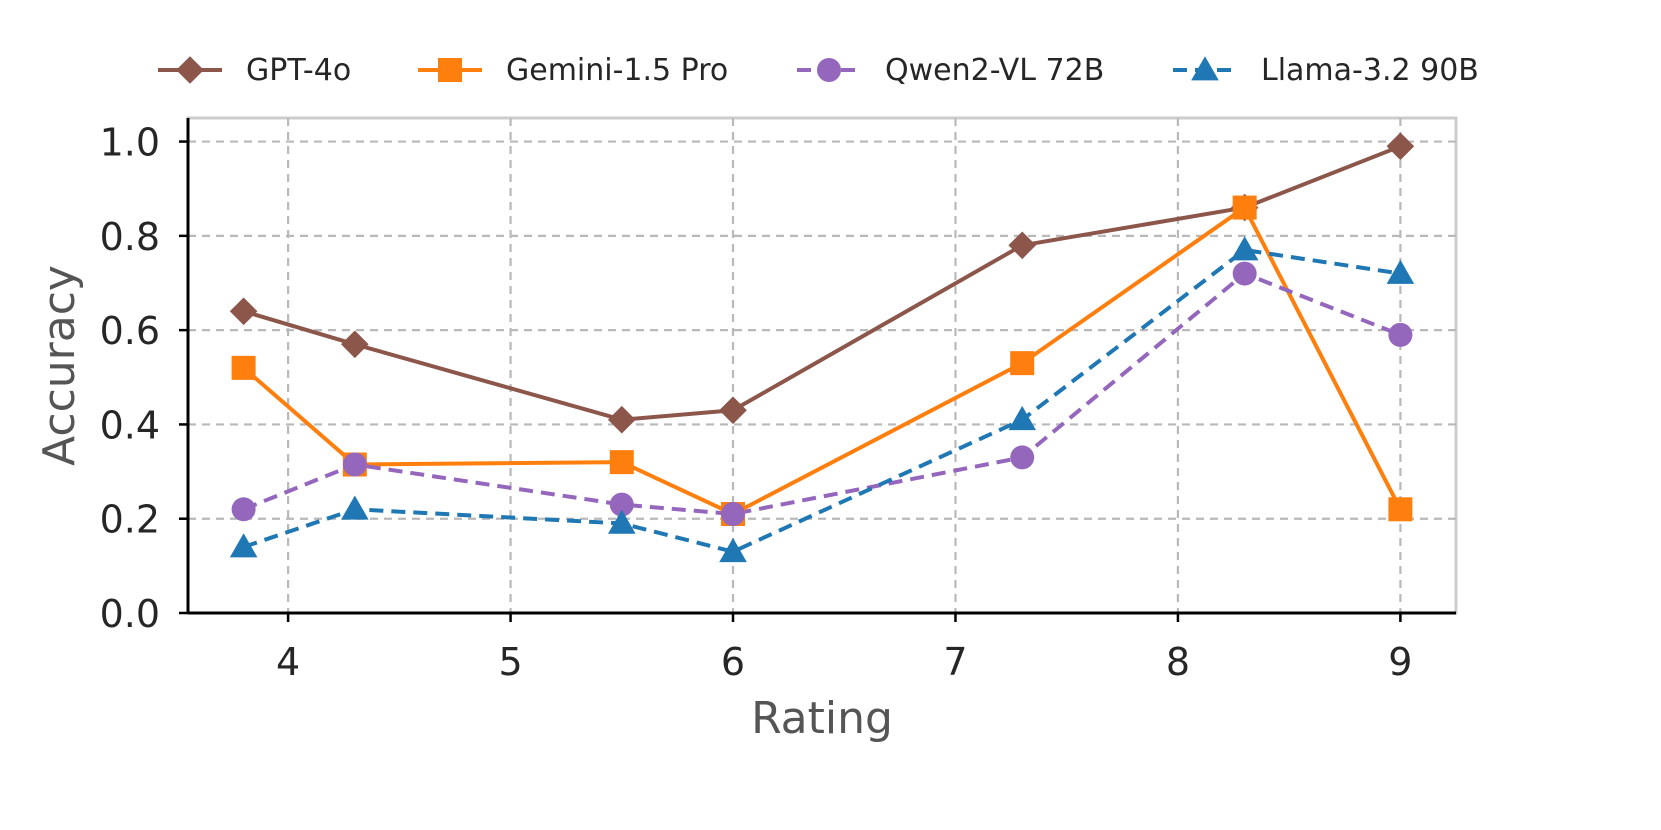  I want to click on legend-label-gemini-1-5-pro: Gemini-1.5 Pro, so click(617, 70).